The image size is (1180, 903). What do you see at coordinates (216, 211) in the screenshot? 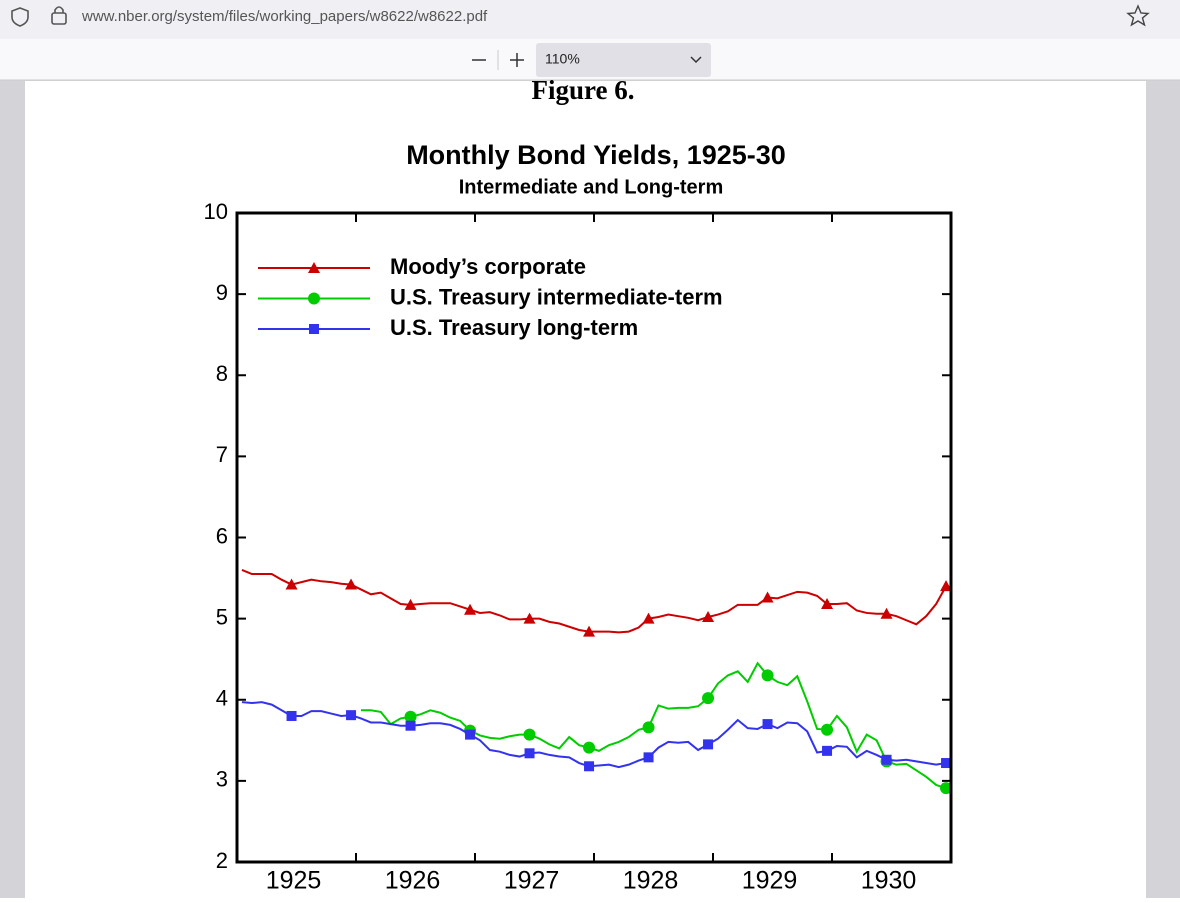
I see `y-tick-label: 10` at bounding box center [216, 211].